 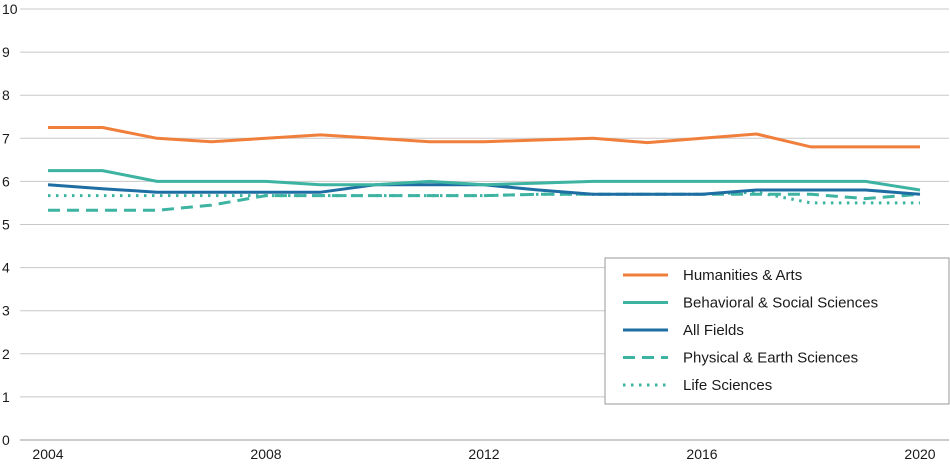 I want to click on y-tick-label: 1, so click(x=6, y=397).